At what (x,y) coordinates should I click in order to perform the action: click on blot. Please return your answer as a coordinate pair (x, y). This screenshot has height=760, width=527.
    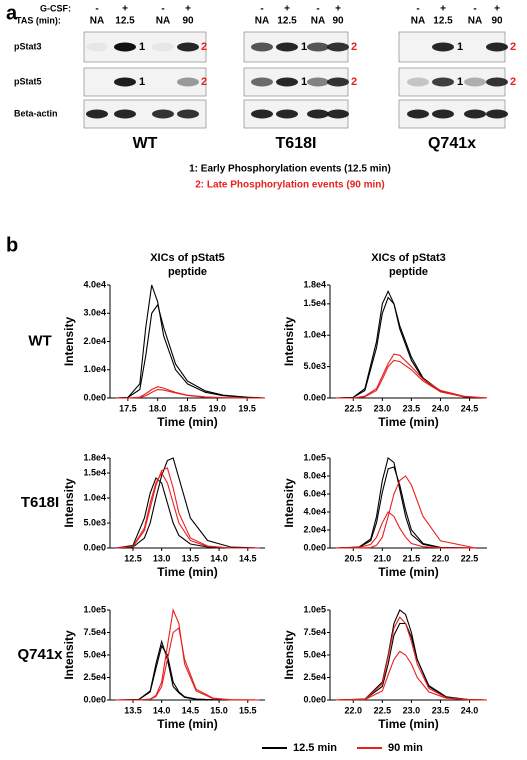
    Looking at the image, I should click on (145, 82).